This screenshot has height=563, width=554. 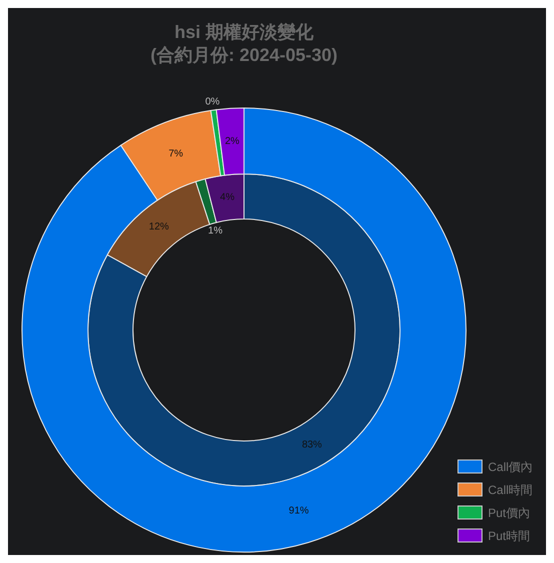 What do you see at coordinates (509, 536) in the screenshot?
I see `legend-label: Put時間` at bounding box center [509, 536].